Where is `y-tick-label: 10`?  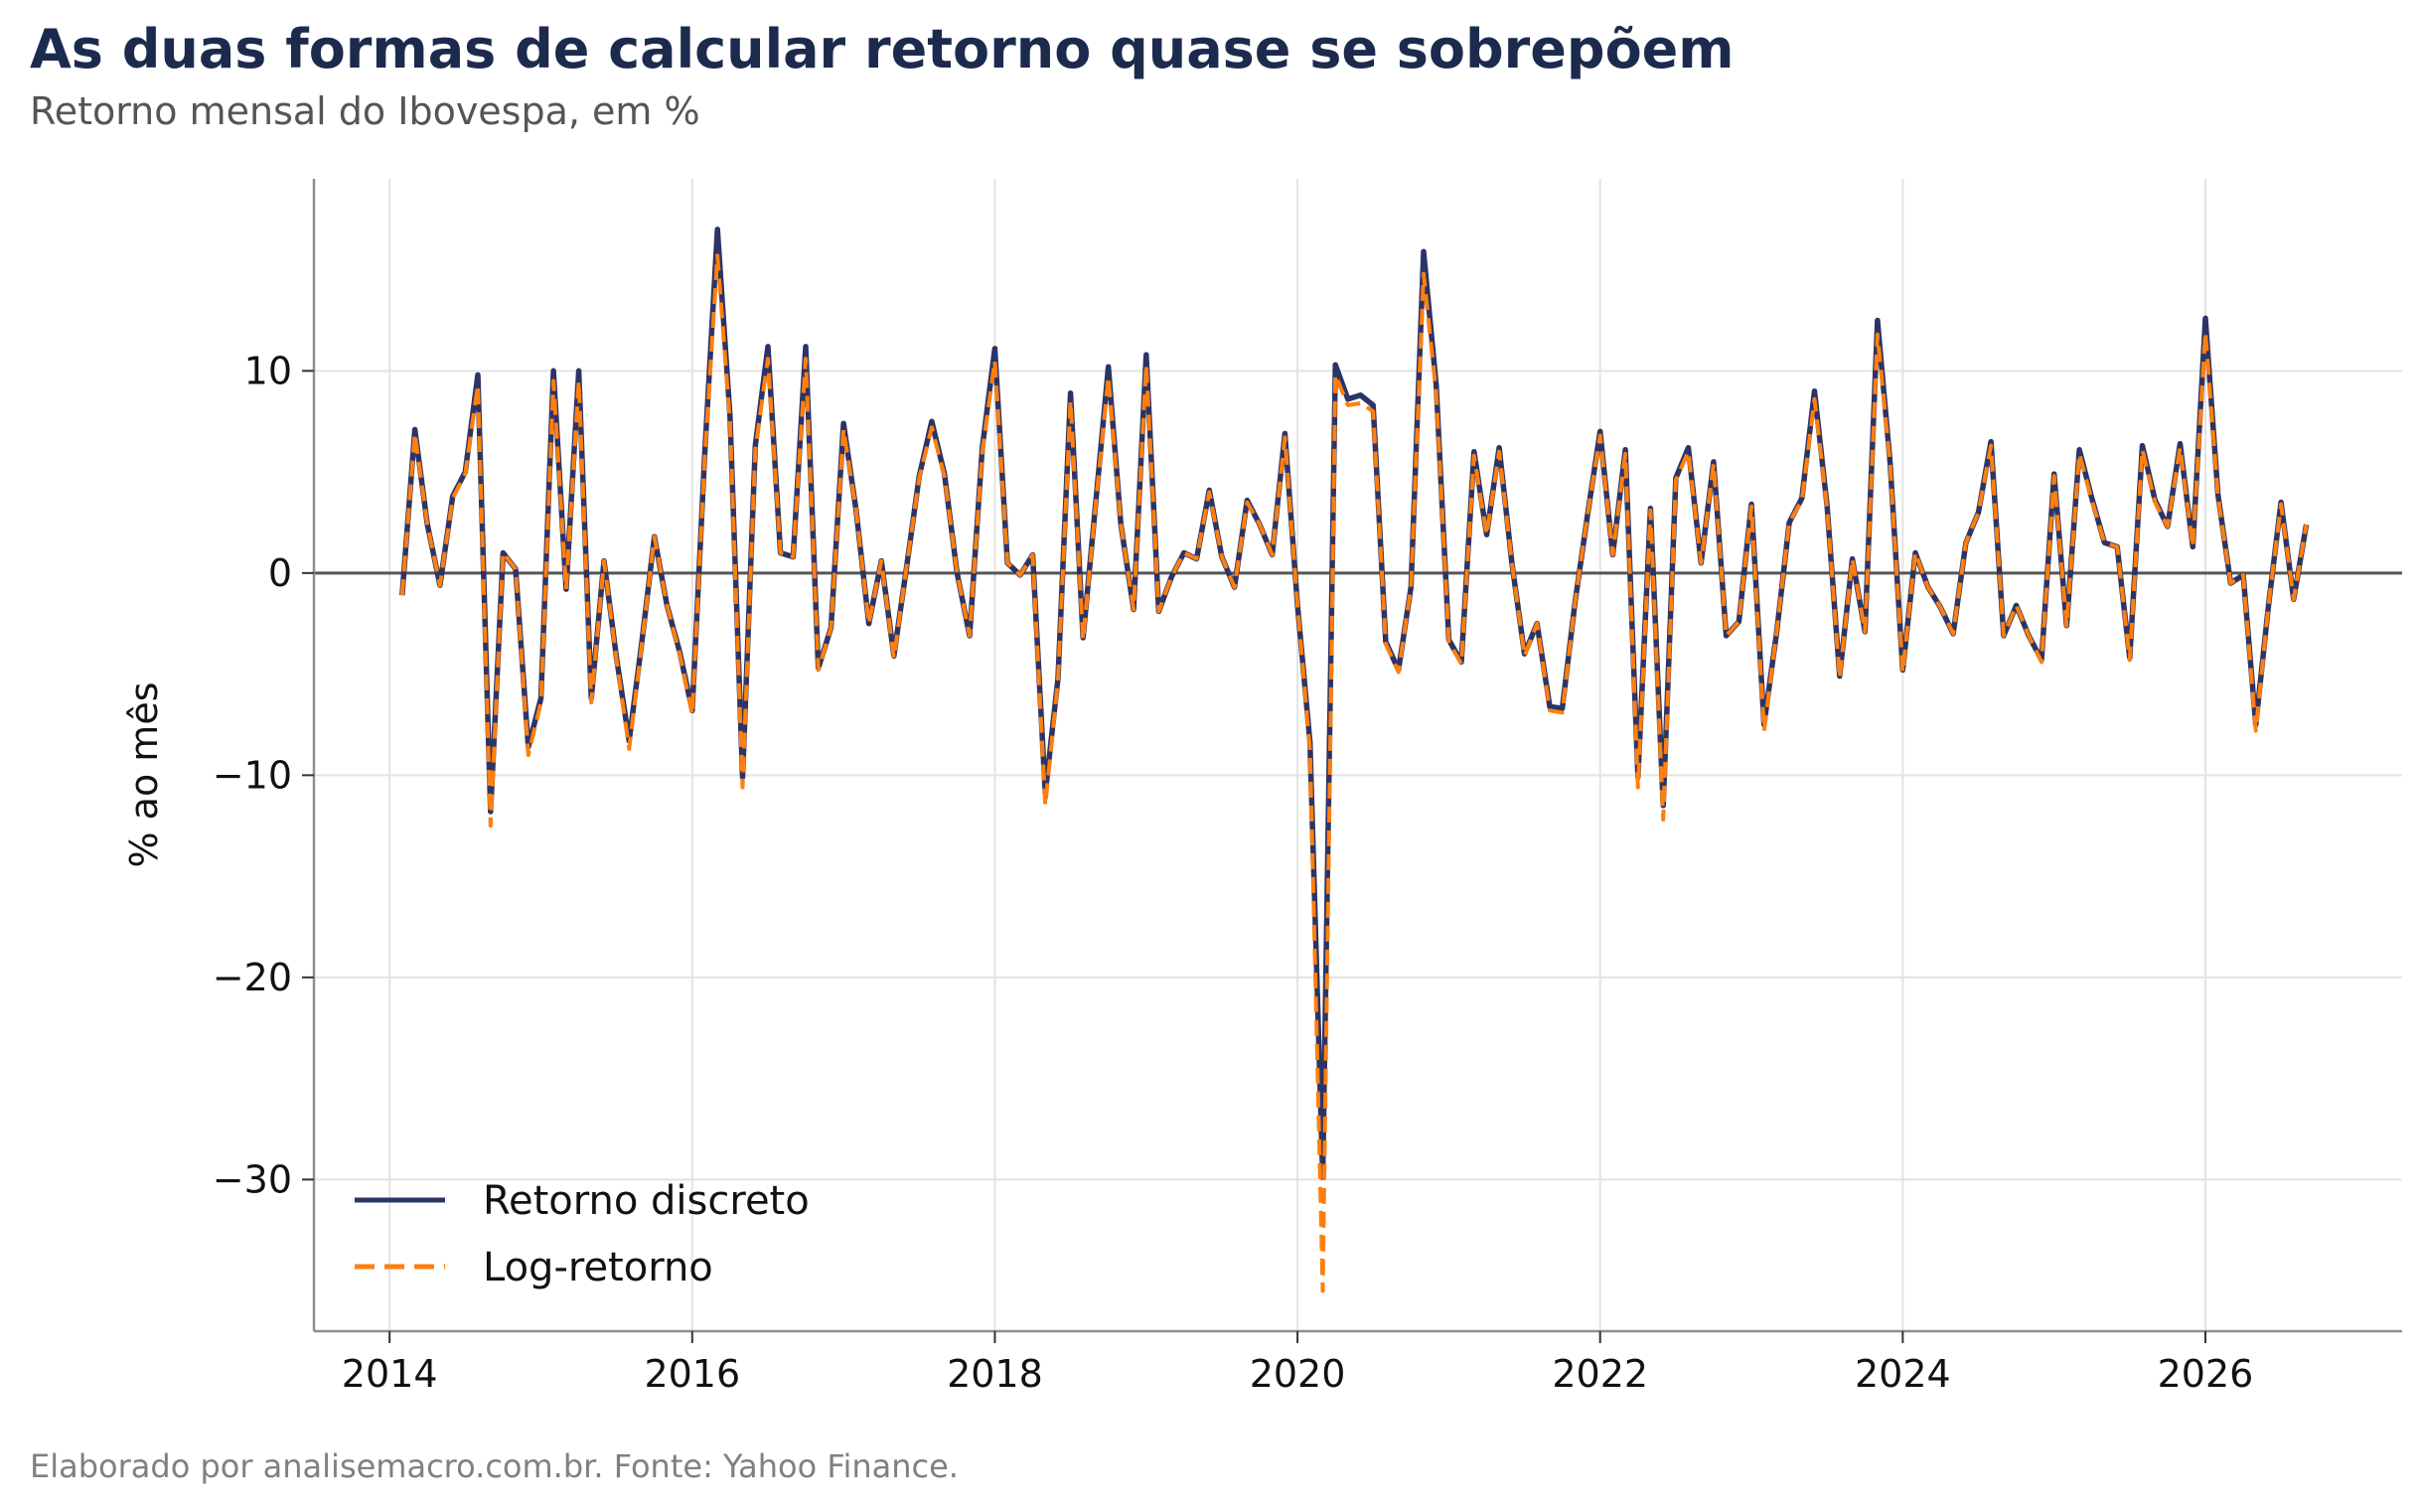
y-tick-label: 10 is located at coordinates (268, 370).